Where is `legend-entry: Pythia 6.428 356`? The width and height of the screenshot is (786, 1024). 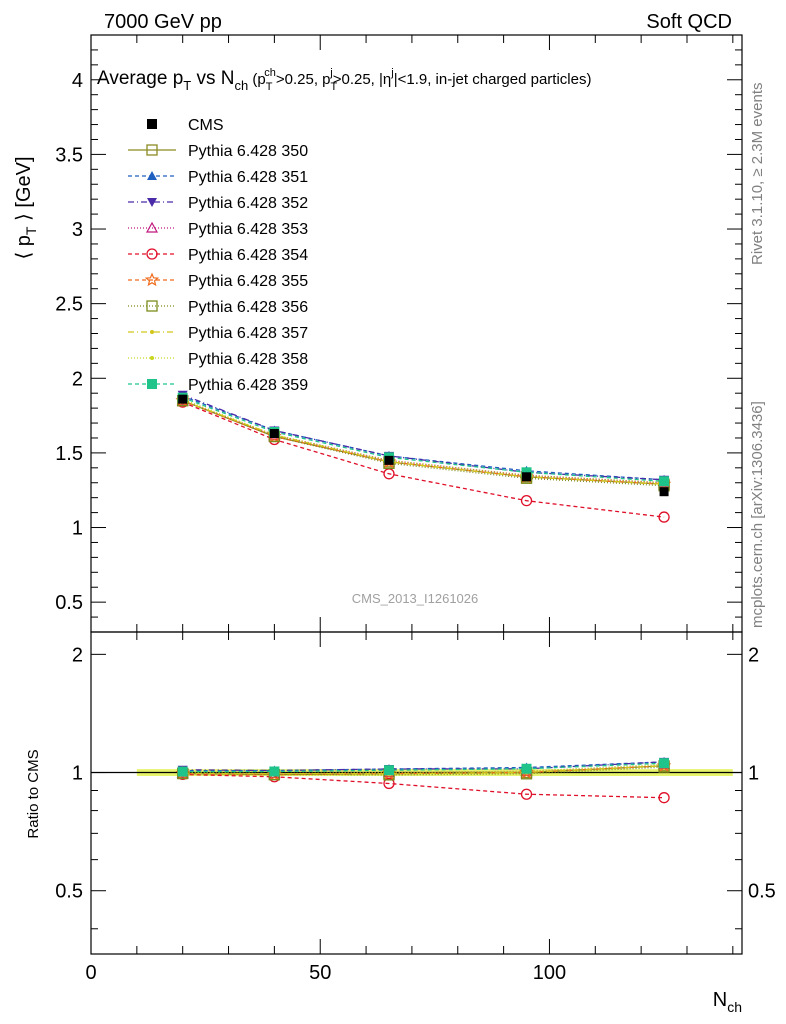
legend-entry: Pythia 6.428 356 is located at coordinates (218, 307).